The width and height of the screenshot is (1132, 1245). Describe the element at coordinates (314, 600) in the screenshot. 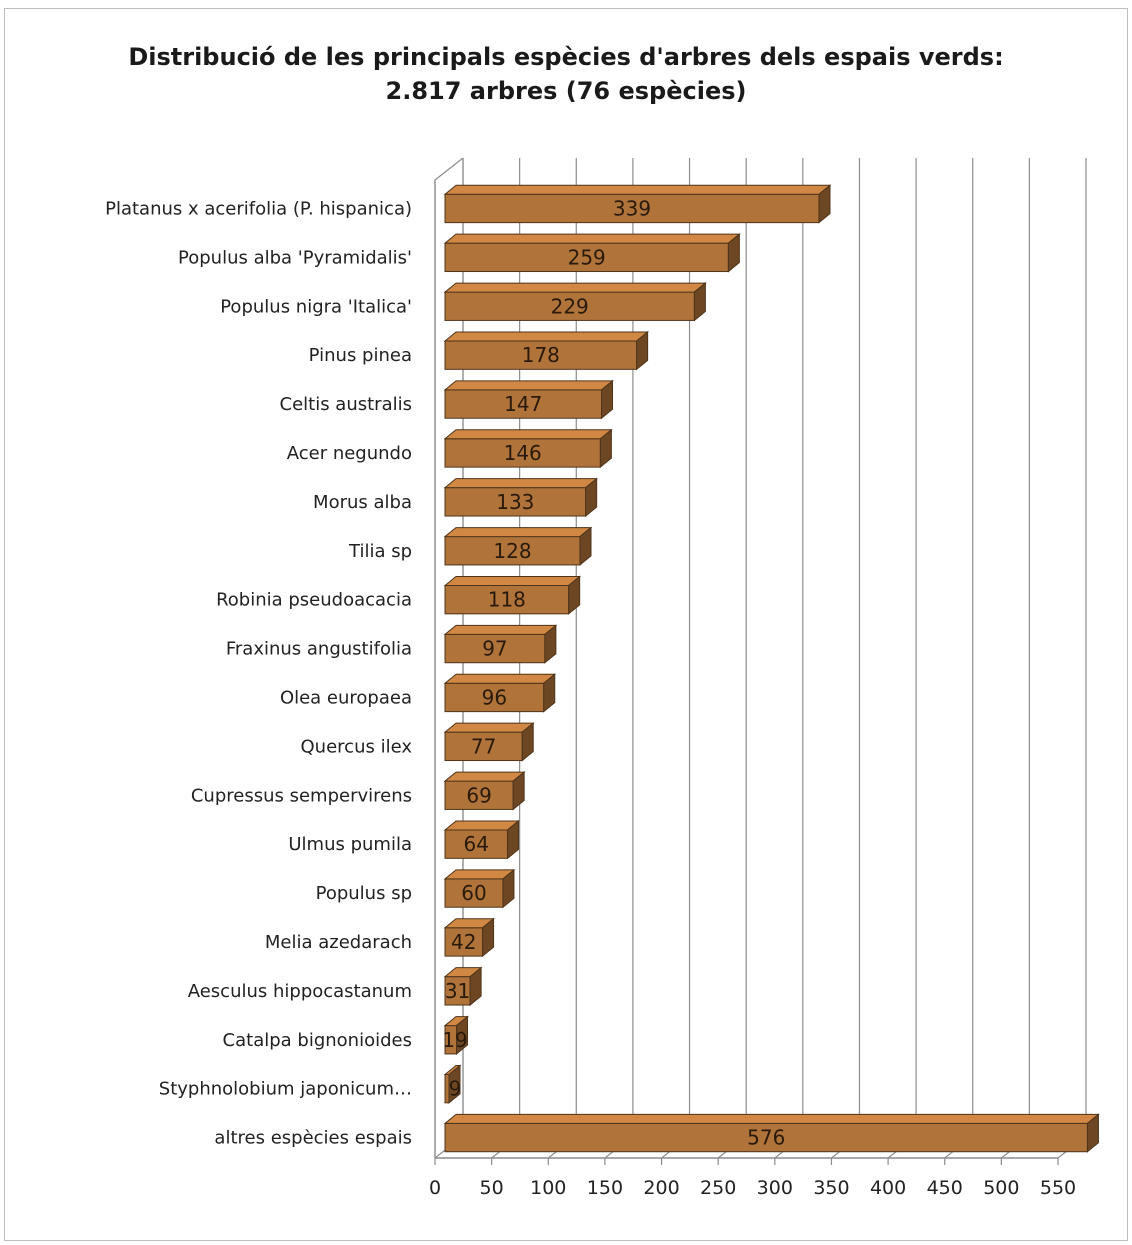

I see `category-label: Robinia pseudoacacia` at that location.